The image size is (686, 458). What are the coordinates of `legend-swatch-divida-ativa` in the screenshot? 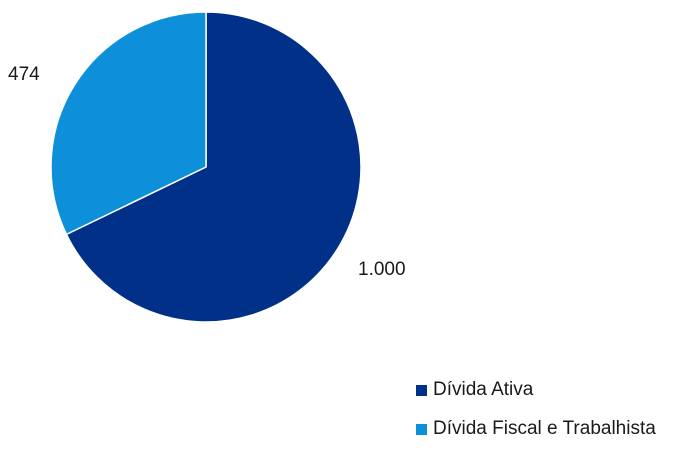 It's located at (421, 390).